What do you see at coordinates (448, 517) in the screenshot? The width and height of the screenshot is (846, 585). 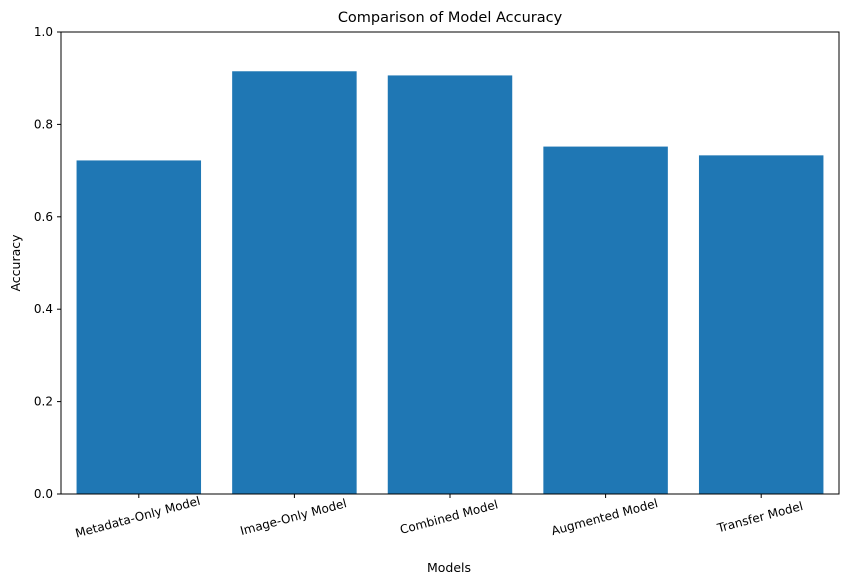 I see `x-tick-label-2: Combined Model` at bounding box center [448, 517].